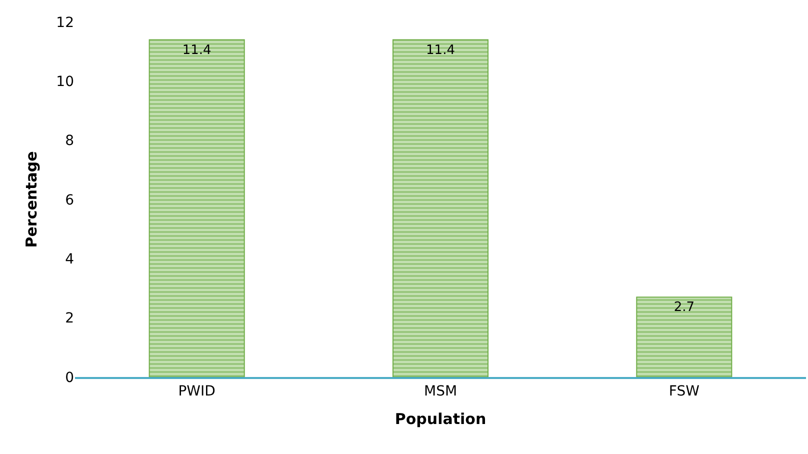  What do you see at coordinates (65, 22) in the screenshot?
I see `y-tick-label: 12` at bounding box center [65, 22].